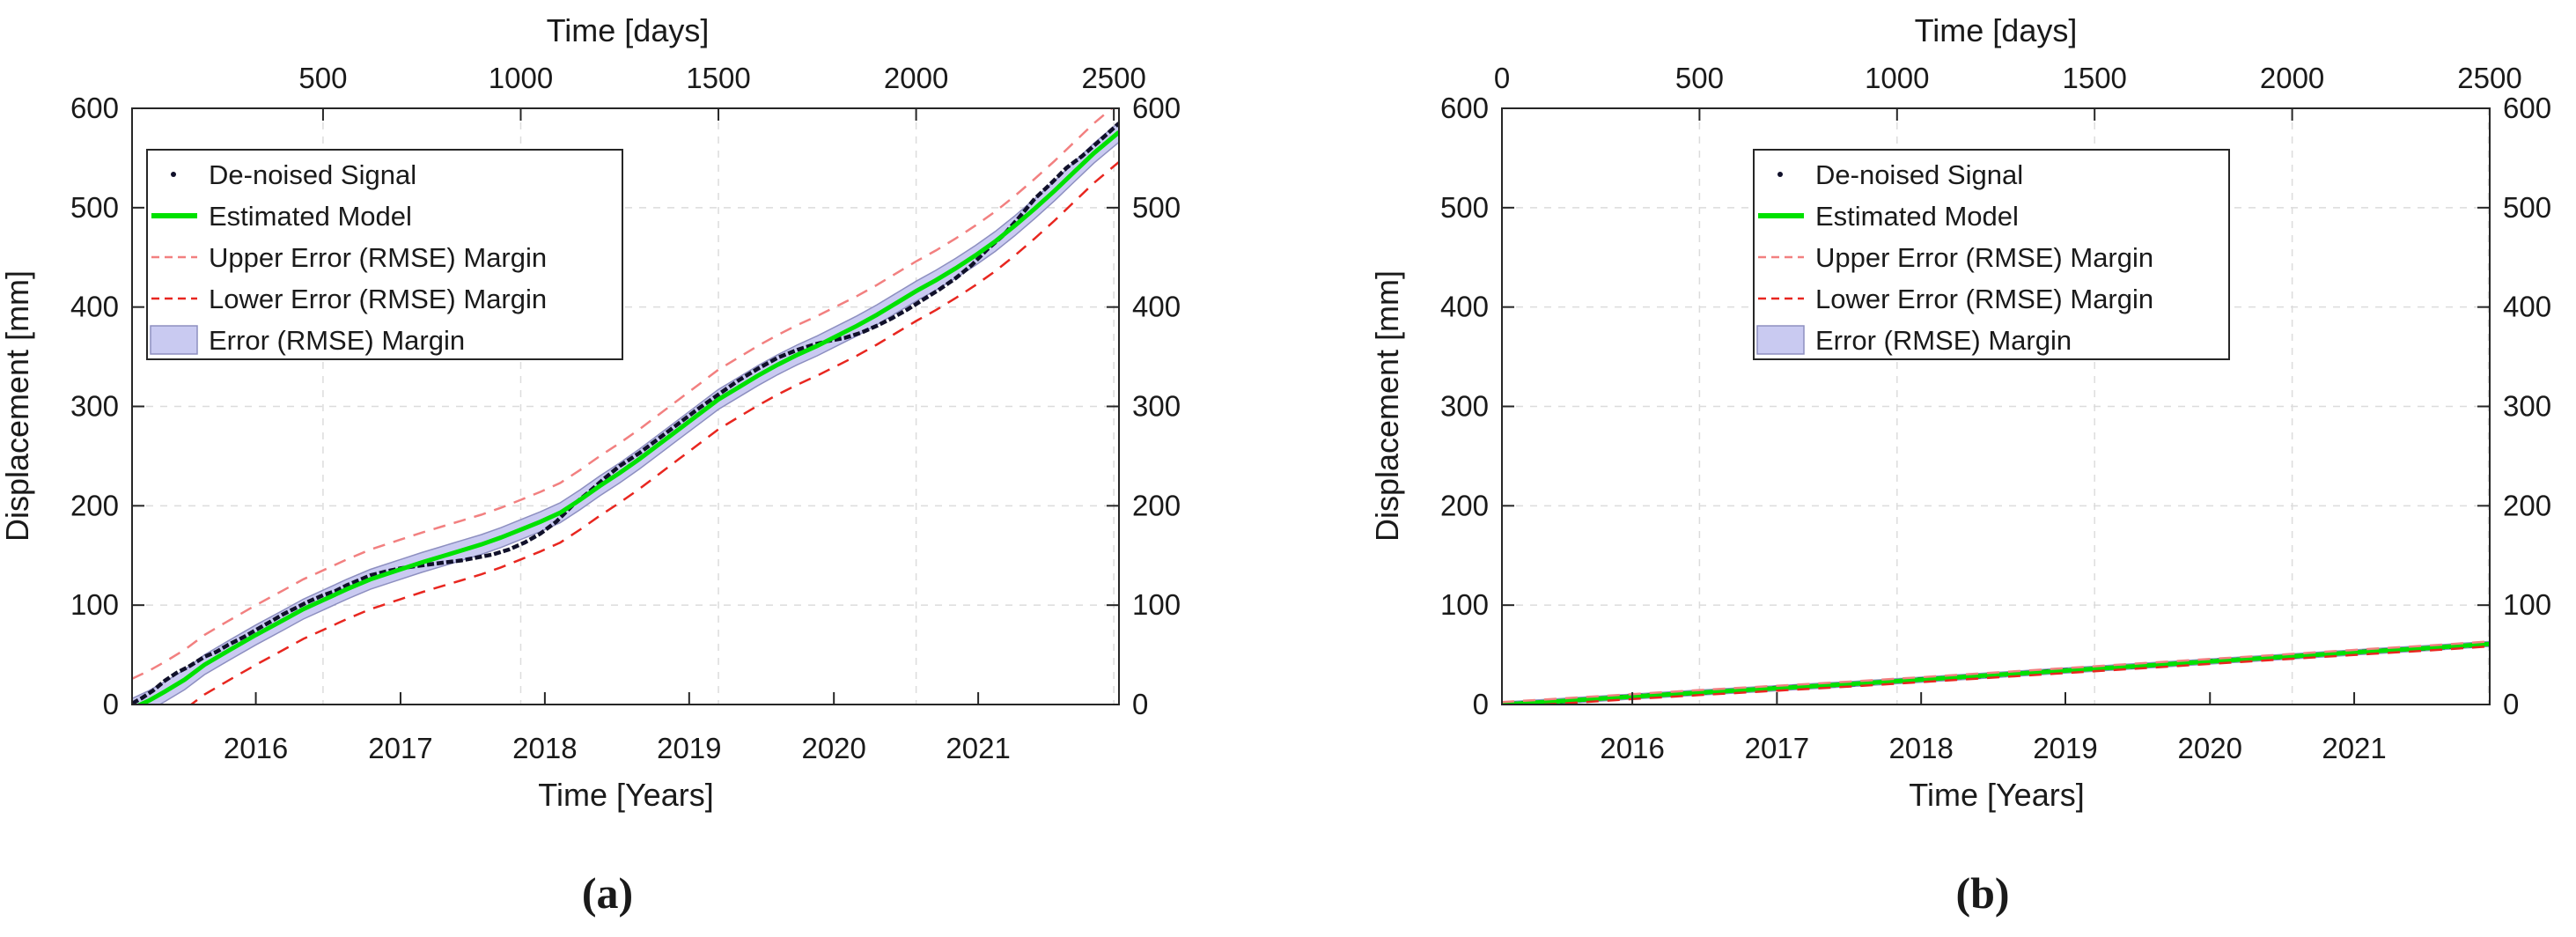 Image resolution: width=2576 pixels, height=937 pixels. Describe the element at coordinates (1502, 78) in the screenshot. I see `top-tick-label: 0` at that location.